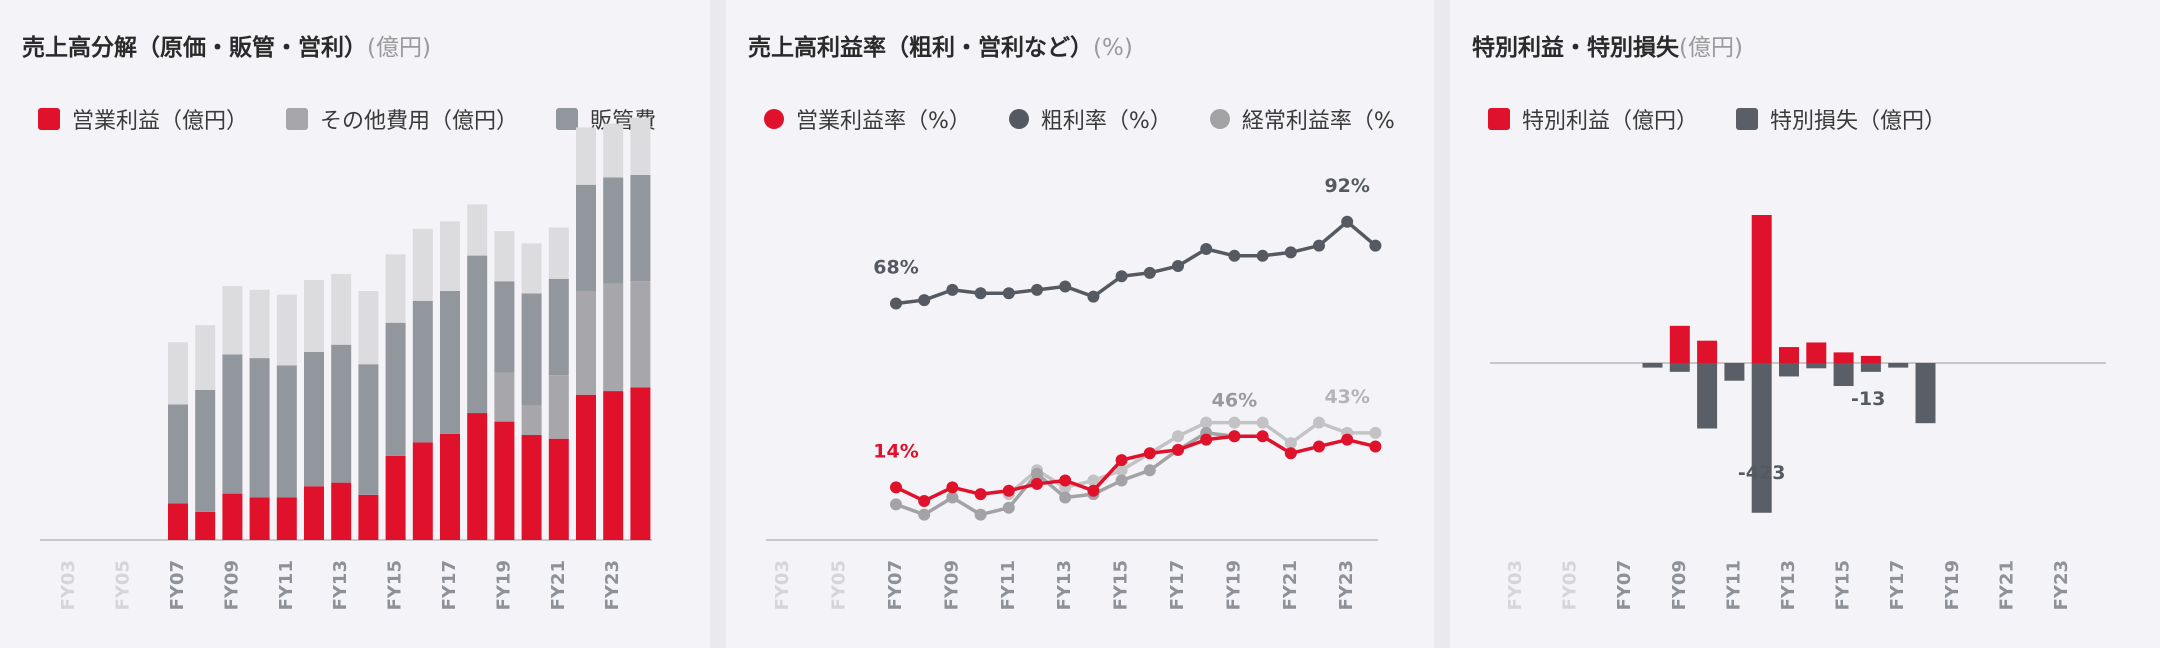  Describe the element at coordinates (867, 119) in the screenshot. I see `legend-item-operating-margin: 営業利益率（%）` at that location.